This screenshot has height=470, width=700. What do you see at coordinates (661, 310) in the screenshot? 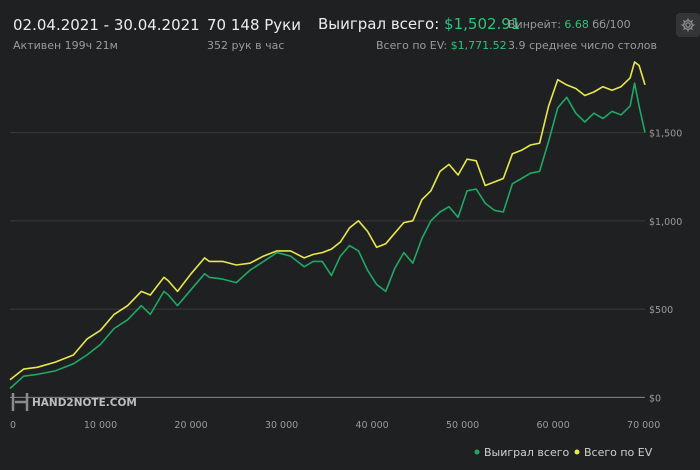
I see `y-tick-label: $500` at bounding box center [661, 310].